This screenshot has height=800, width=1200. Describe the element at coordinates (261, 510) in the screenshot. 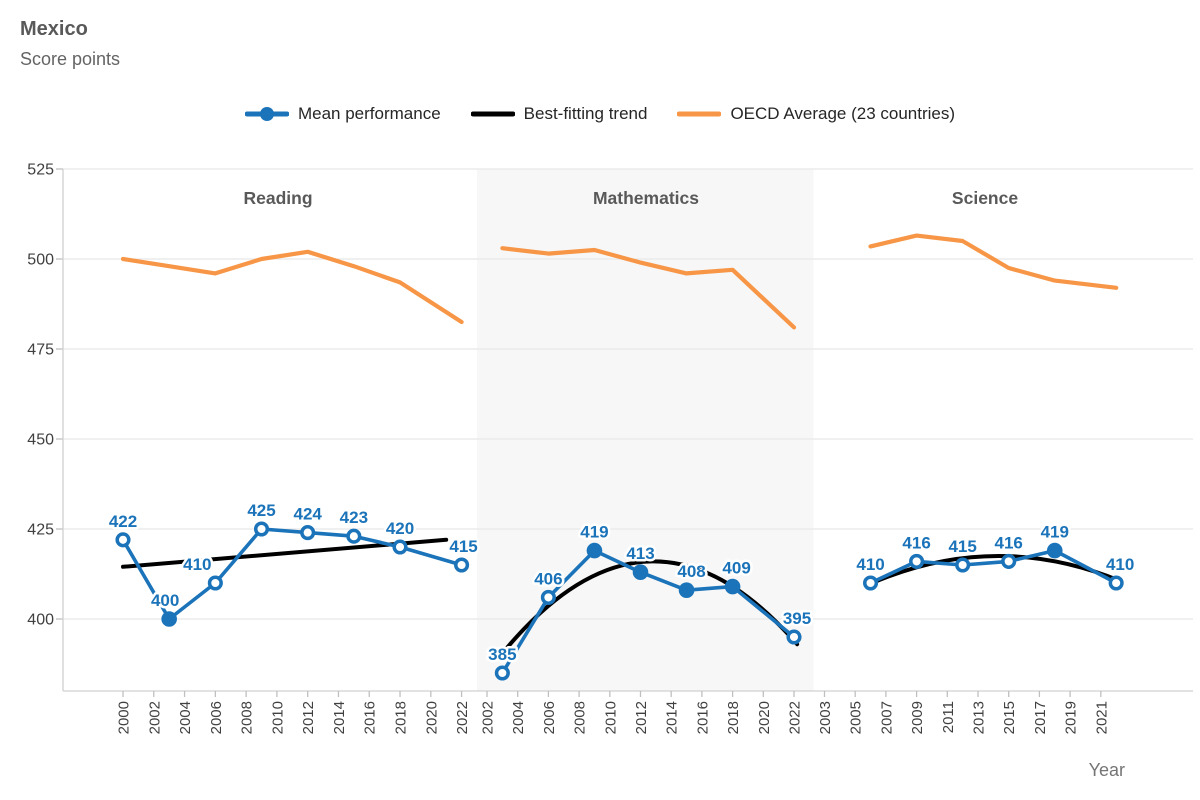

I see `data-point-label: 425` at that location.